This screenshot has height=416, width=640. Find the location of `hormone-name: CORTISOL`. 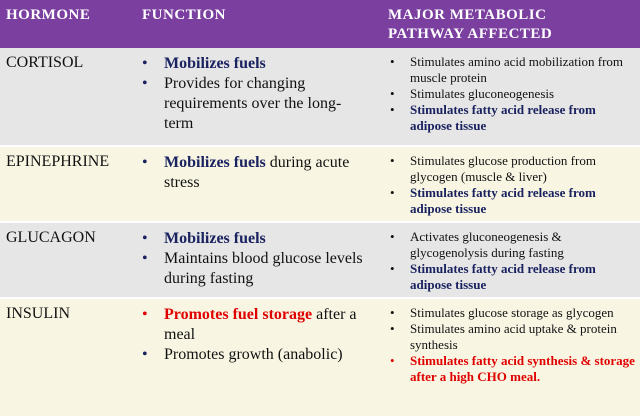

hormone-name: CORTISOL is located at coordinates (45, 62).